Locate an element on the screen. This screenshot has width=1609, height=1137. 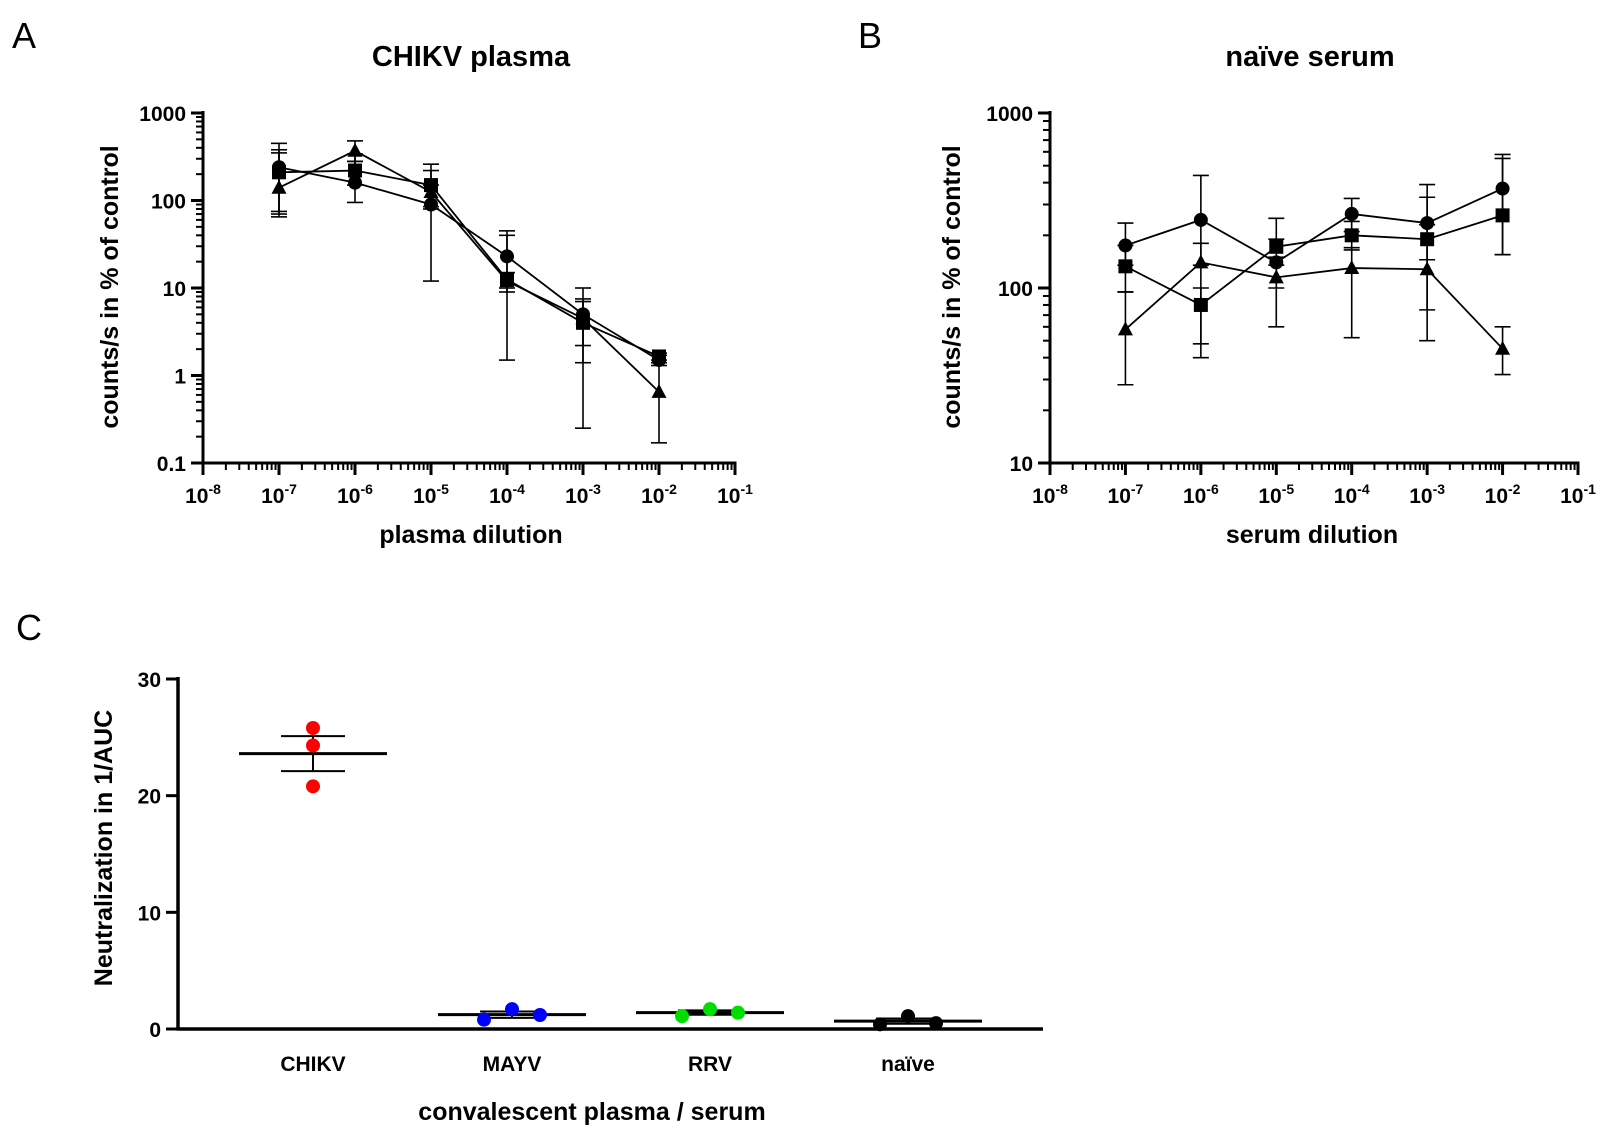
panel-b-series-line-triangle is located at coordinates (1314, 305).